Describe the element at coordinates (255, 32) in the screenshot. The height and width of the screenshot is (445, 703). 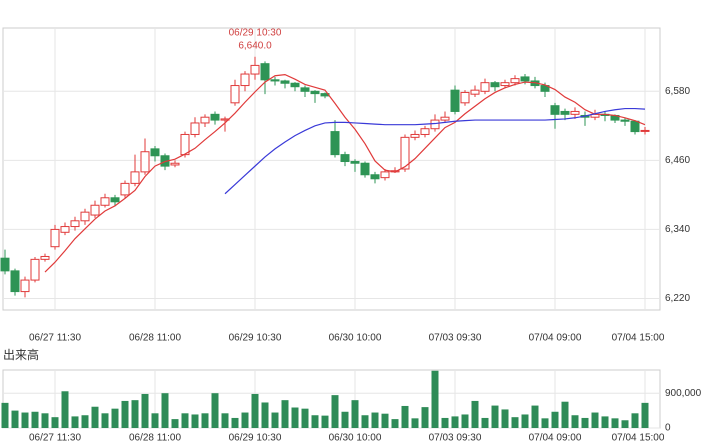
I see `annotation-date: 06/29 10:30` at that location.